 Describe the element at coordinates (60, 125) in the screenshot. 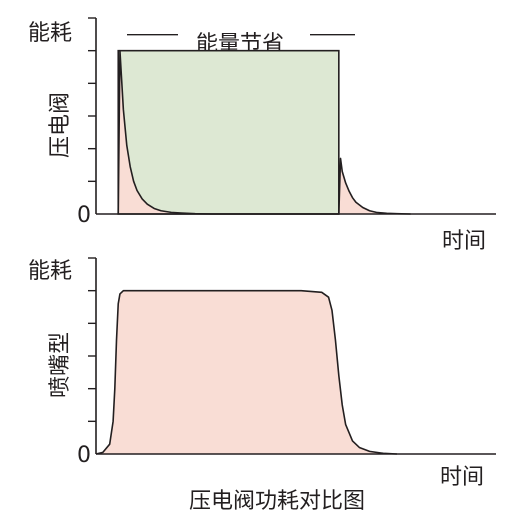

I see `piezo-series-label: 压电阀` at that location.